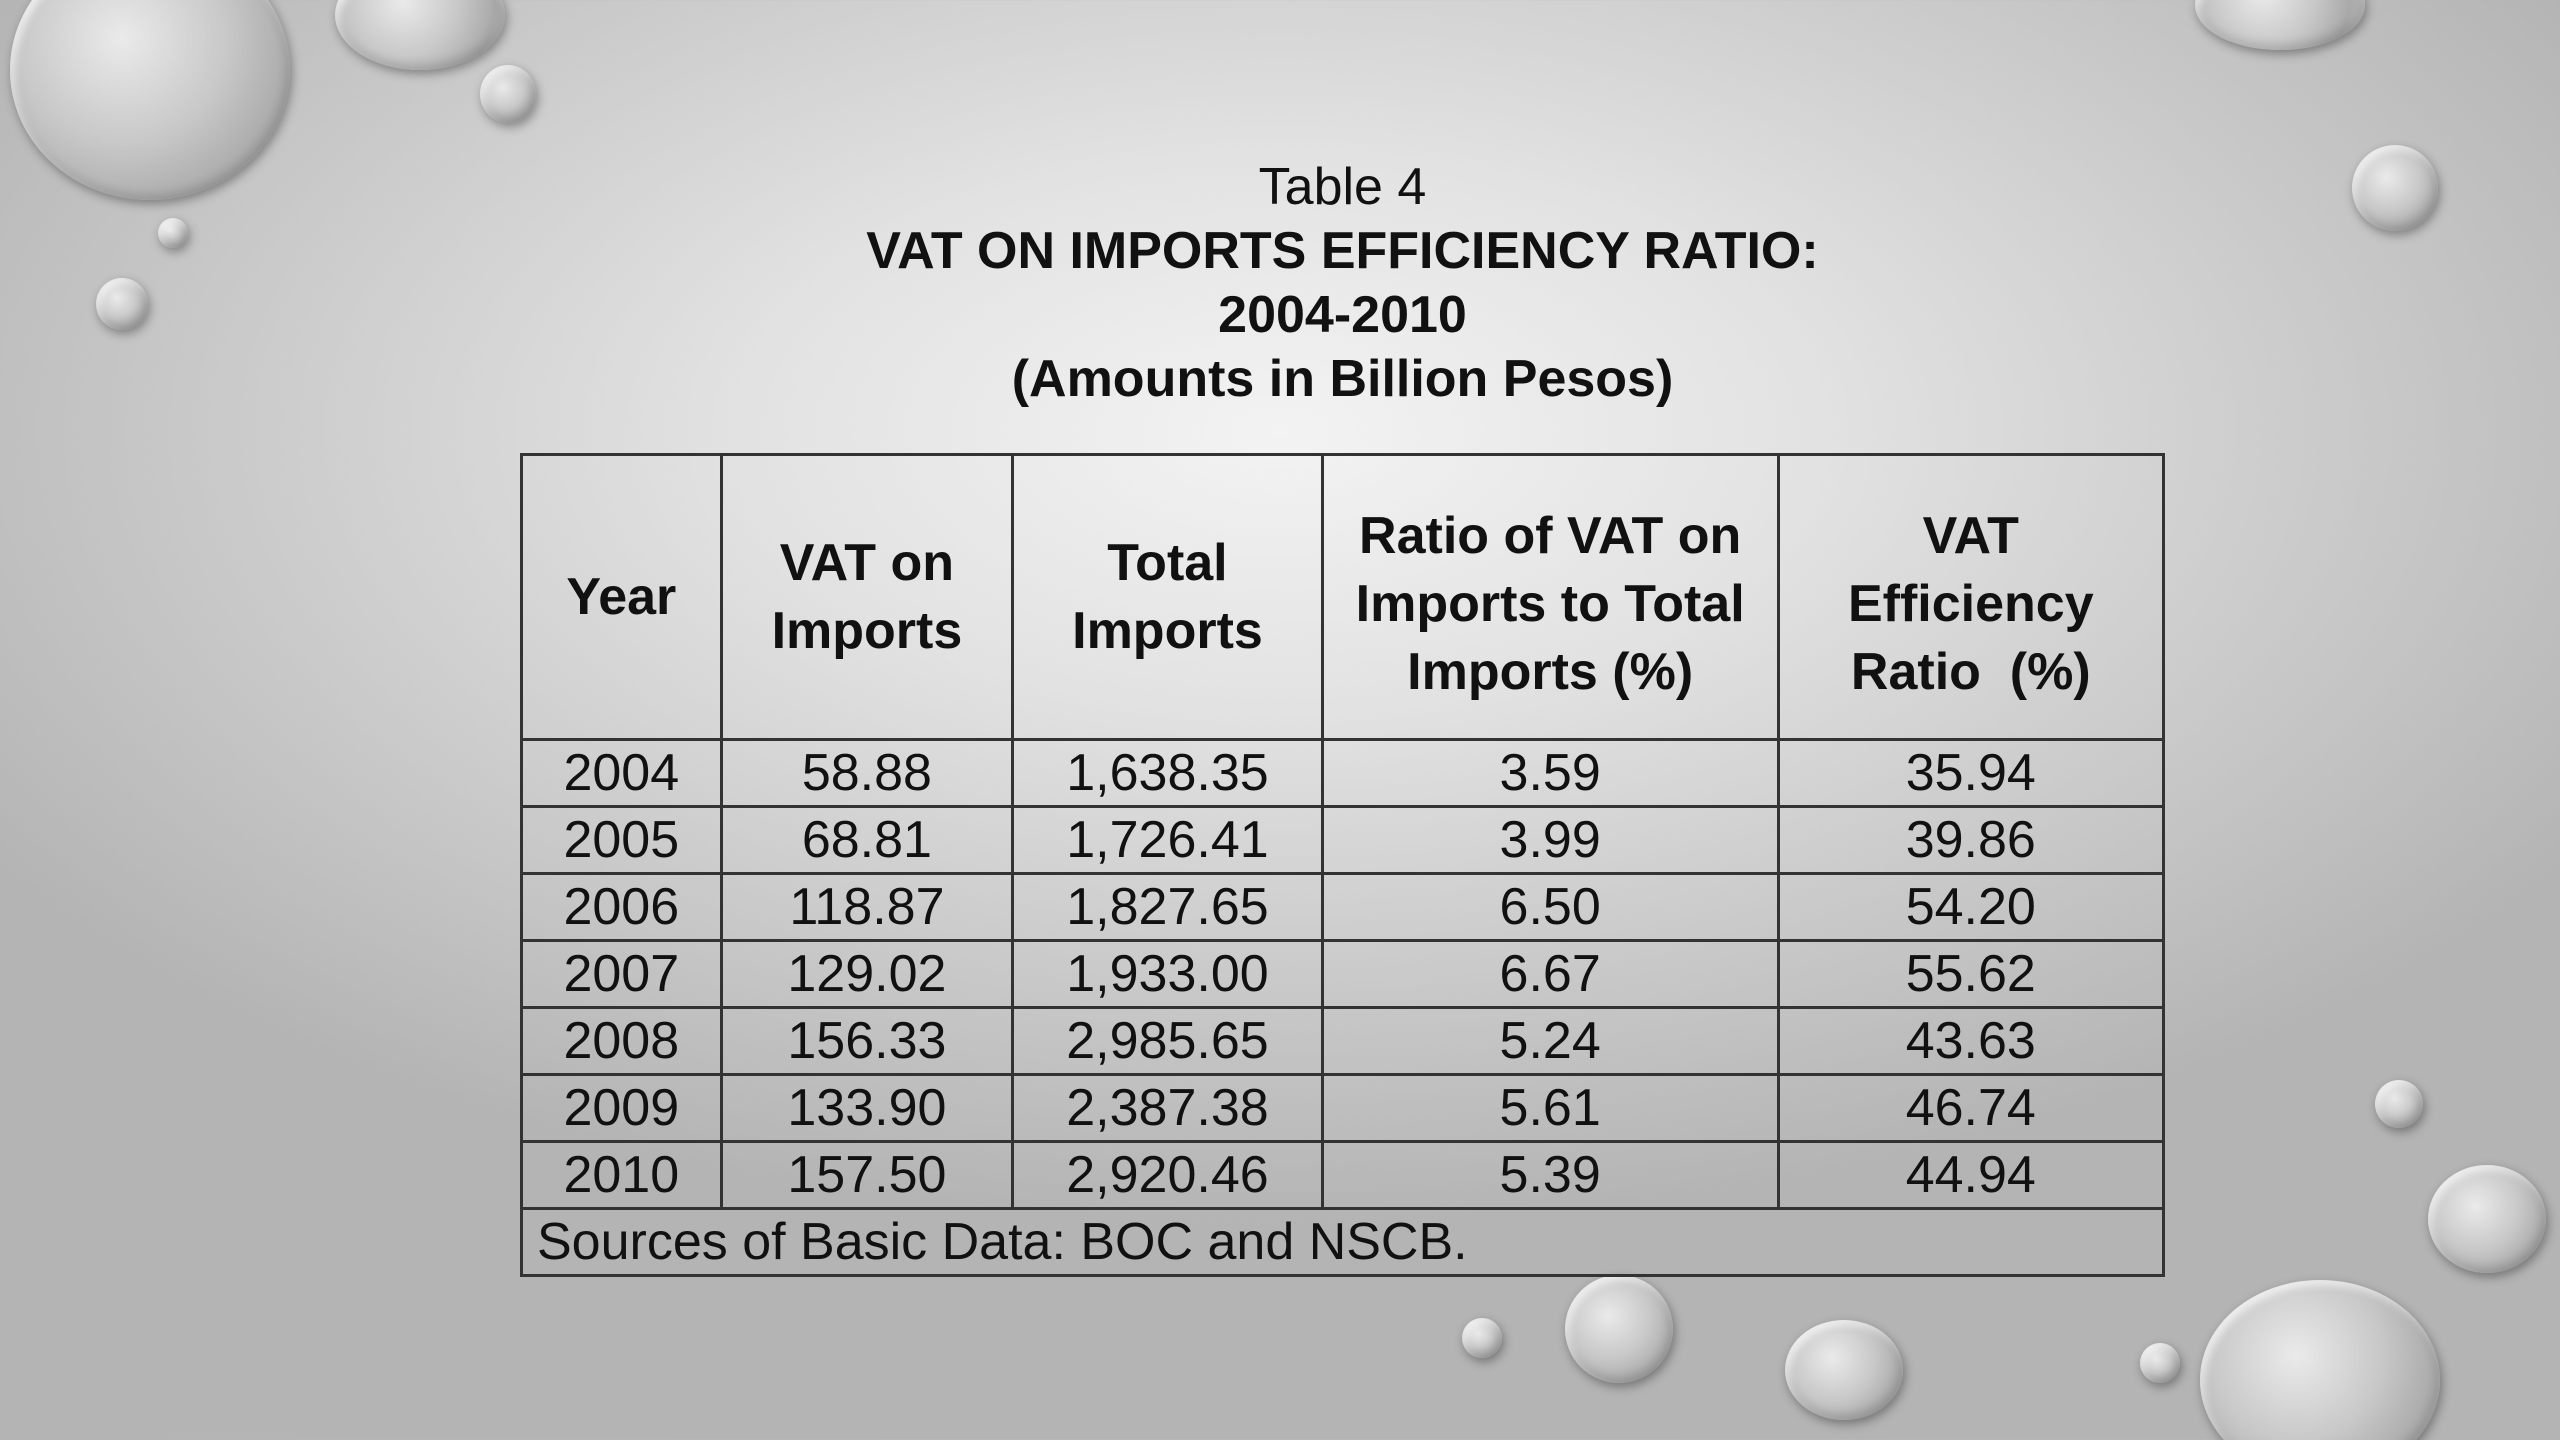 Image resolution: width=2560 pixels, height=1440 pixels. What do you see at coordinates (1970, 604) in the screenshot?
I see `header-line: Efficiency` at bounding box center [1970, 604].